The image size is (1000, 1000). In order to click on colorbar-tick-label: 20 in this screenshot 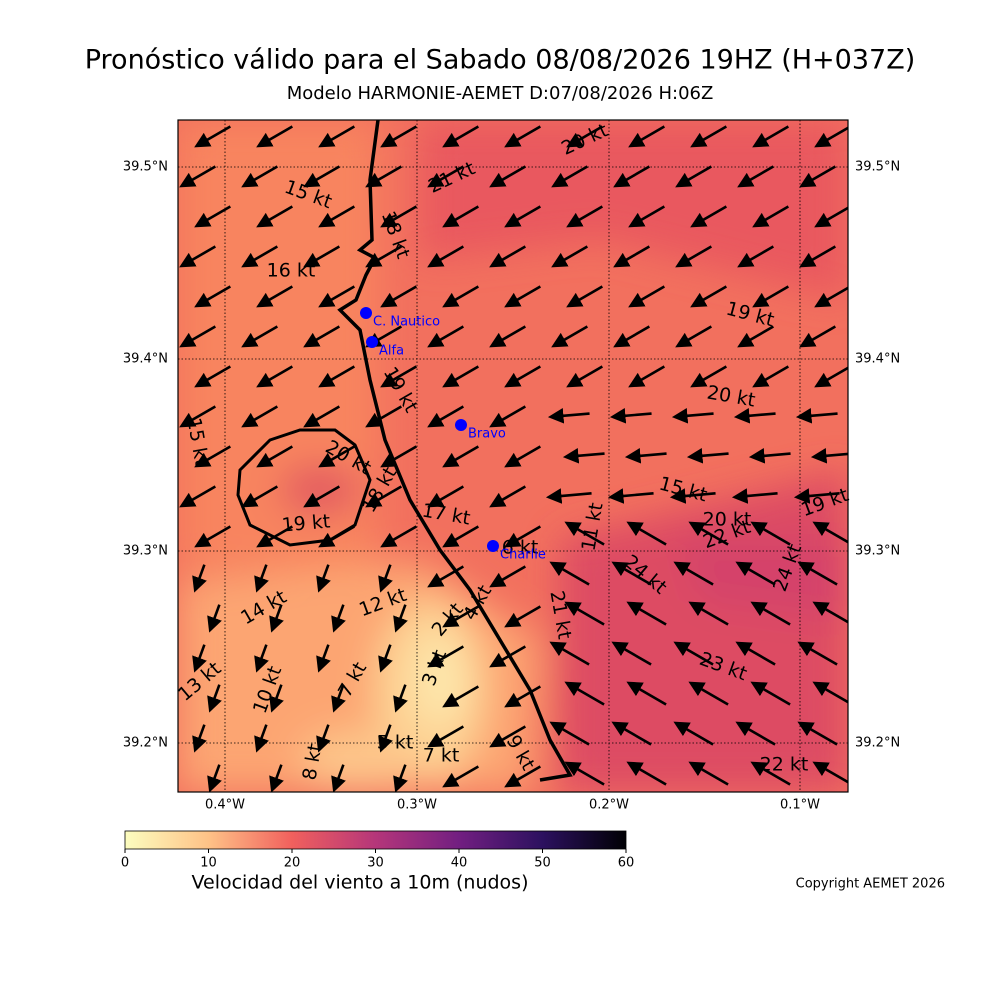, I will do `click(292, 863)`.